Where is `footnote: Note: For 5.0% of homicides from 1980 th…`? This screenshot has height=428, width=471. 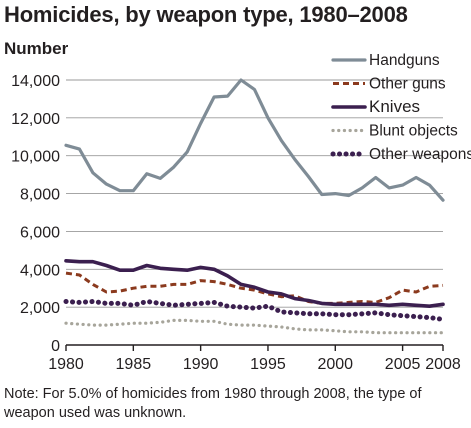 footnote: Note: For 5.0% of homicides from 1980 th… is located at coordinates (213, 403).